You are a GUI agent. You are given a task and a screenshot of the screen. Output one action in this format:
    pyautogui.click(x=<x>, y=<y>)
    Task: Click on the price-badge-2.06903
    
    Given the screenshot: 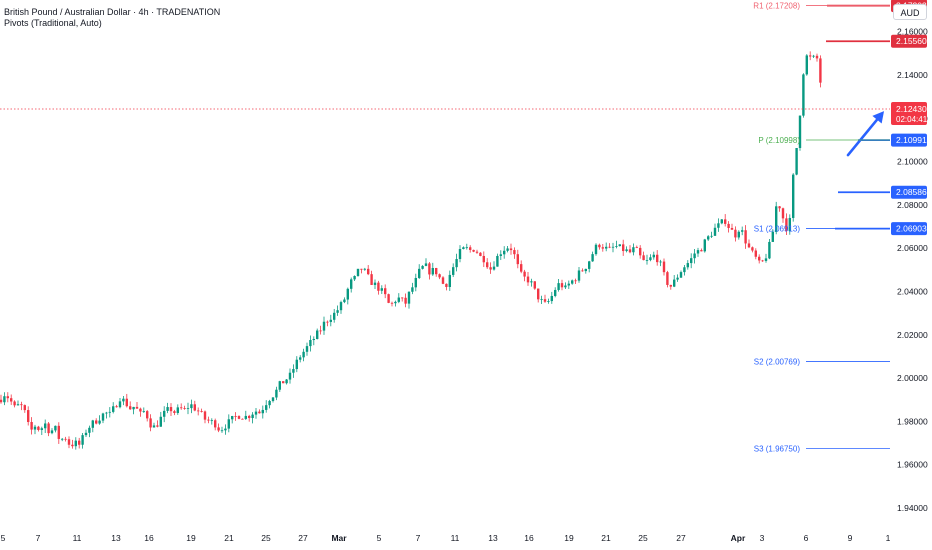 What is the action you would take?
    pyautogui.click(x=909, y=229)
    